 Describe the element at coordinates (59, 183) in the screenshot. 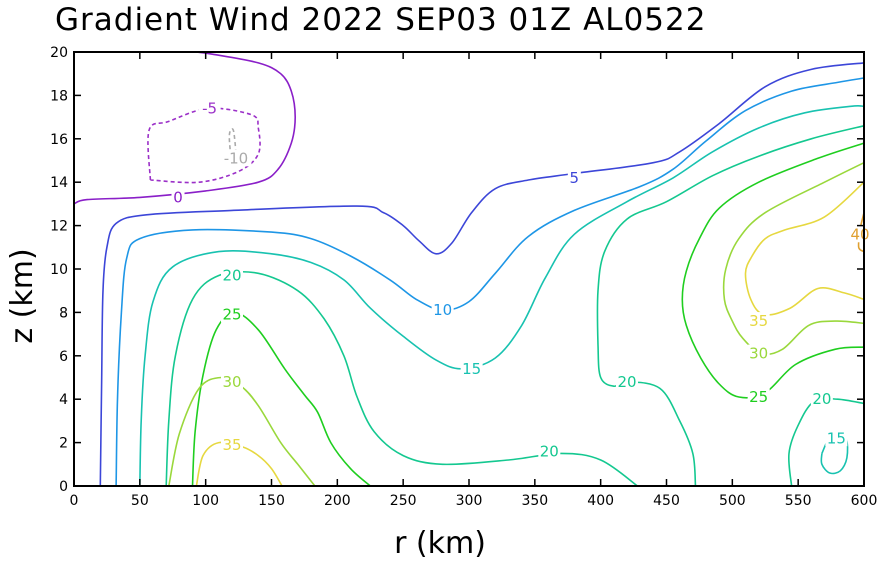

I see `y-tick-label: 14` at that location.